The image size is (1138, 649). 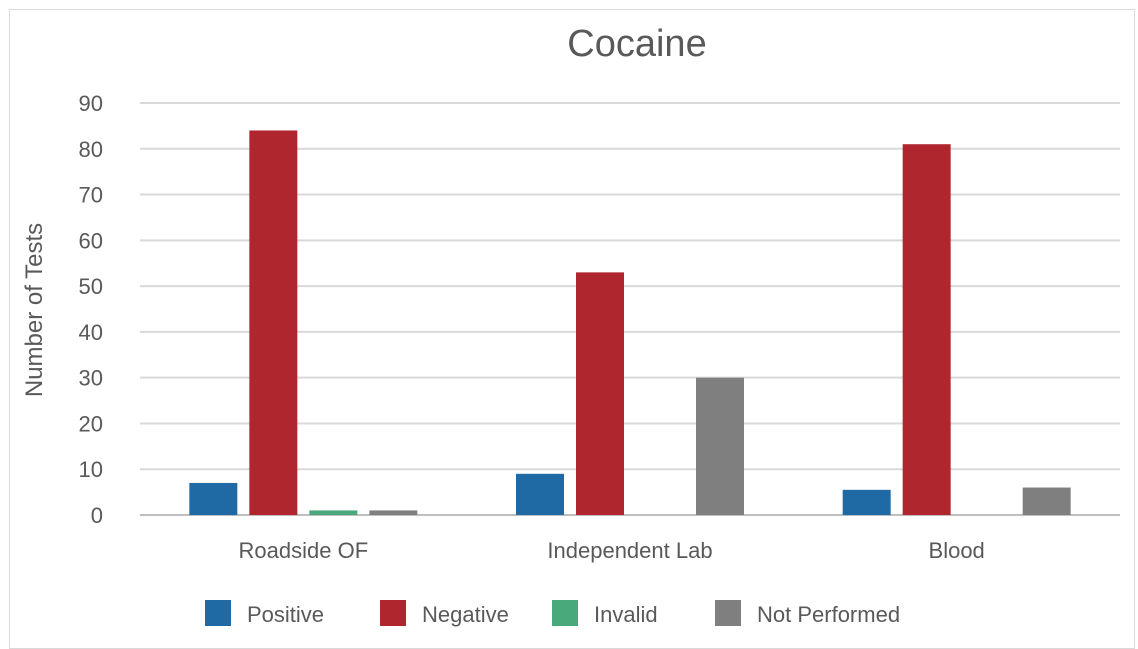 What do you see at coordinates (393, 512) in the screenshot?
I see `bar-not-performed-roadside-of` at bounding box center [393, 512].